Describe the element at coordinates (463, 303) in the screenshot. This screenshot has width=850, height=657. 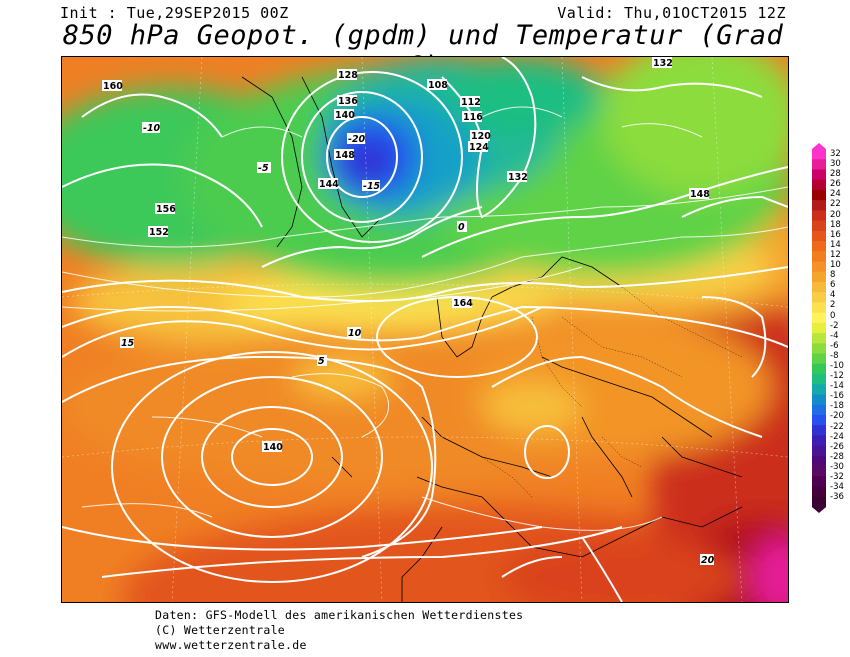
I see `geo-label: 164` at that location.